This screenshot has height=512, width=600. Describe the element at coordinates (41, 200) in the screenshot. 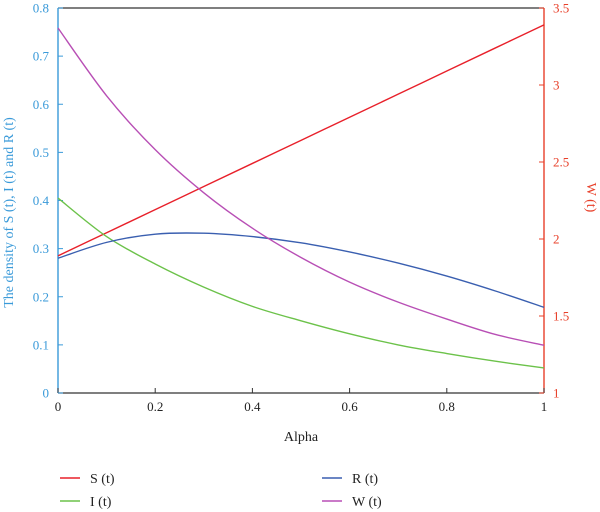

I see `y-left-tick-label: 0.4` at that location.